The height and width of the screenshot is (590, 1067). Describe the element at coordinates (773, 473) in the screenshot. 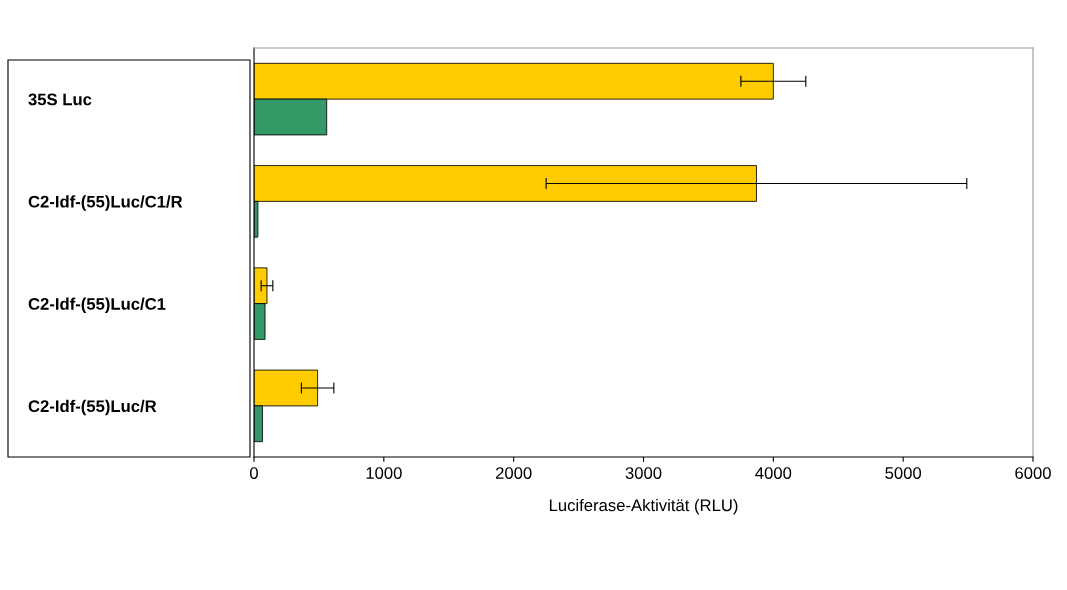

I see `x-tick-label: 4000` at that location.